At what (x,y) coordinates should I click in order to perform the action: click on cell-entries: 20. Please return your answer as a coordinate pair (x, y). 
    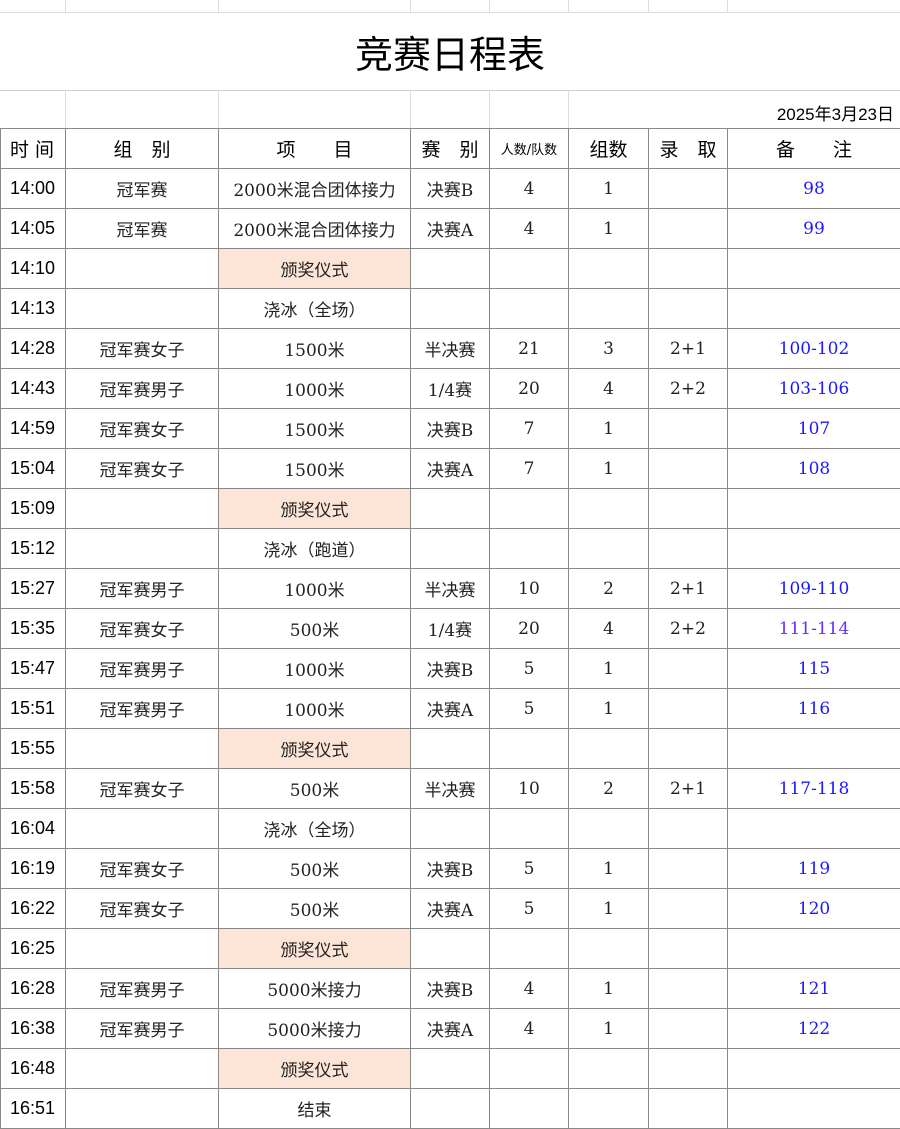
    Looking at the image, I should click on (529, 388).